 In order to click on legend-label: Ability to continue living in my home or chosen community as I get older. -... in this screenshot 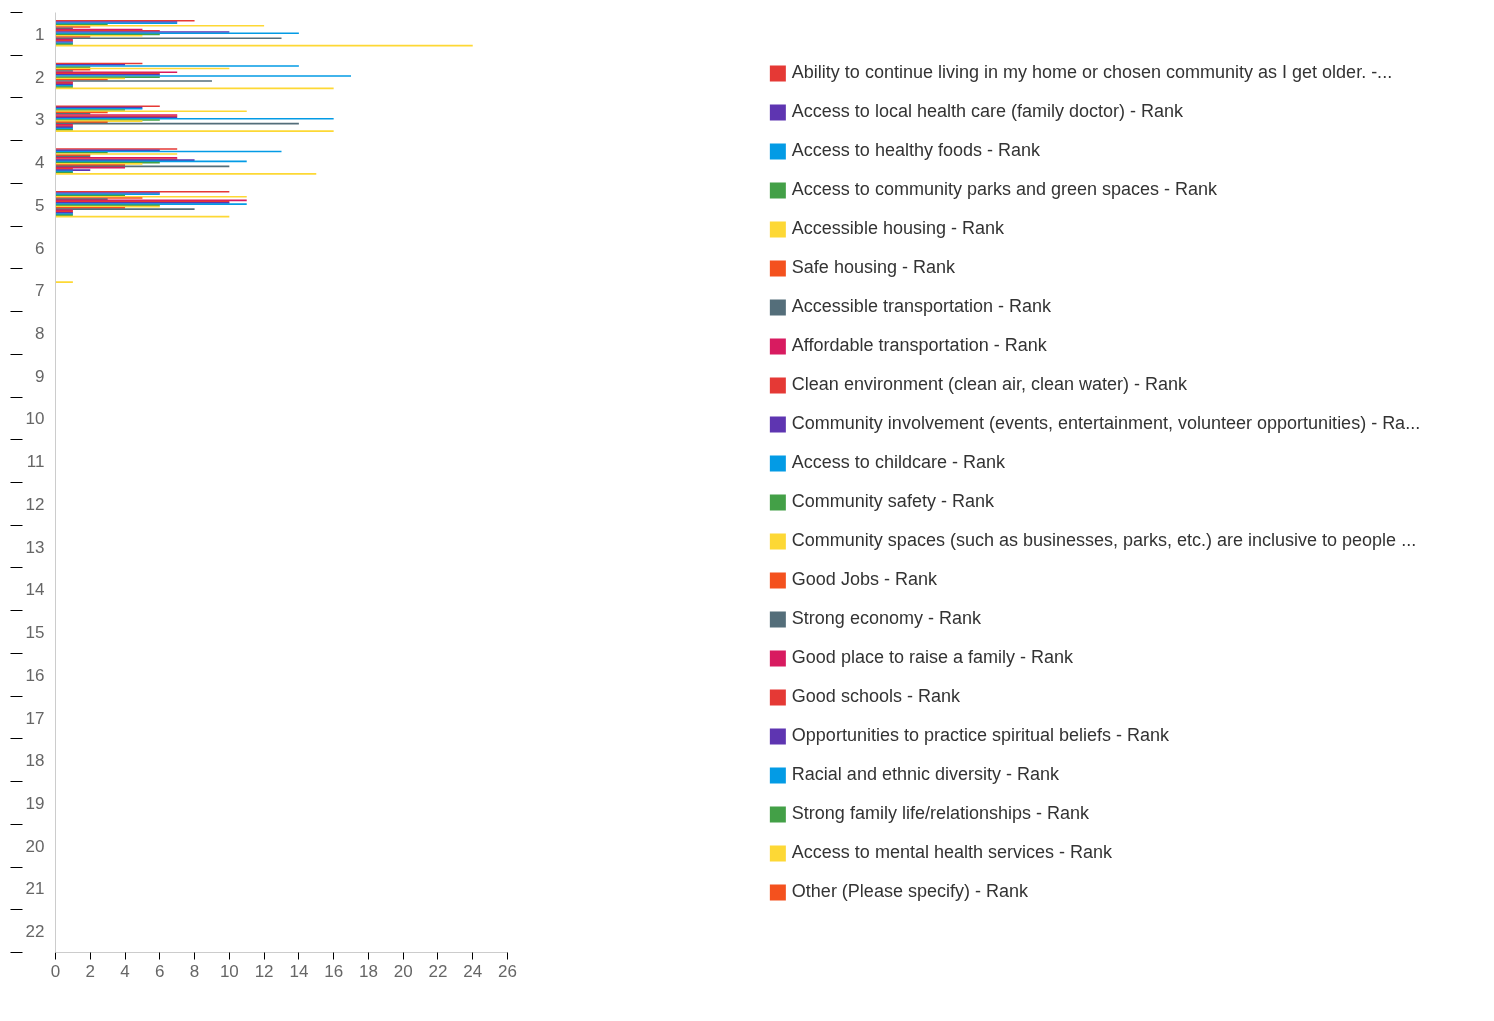, I will do `click(1092, 72)`.